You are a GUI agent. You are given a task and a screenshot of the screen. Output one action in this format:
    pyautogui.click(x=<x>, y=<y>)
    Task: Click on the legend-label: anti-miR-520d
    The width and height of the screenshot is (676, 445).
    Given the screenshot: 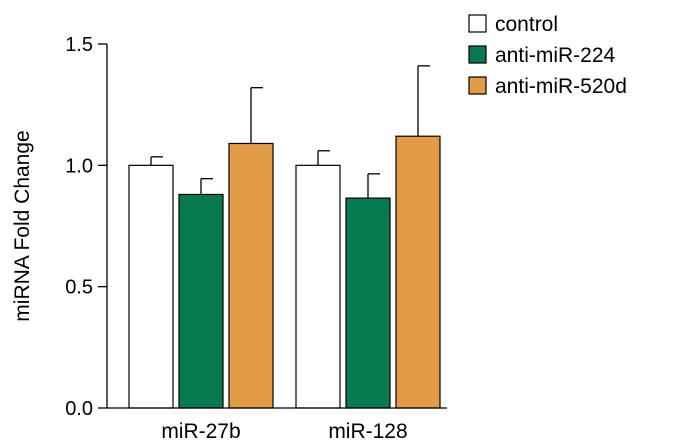 What is the action you would take?
    pyautogui.click(x=561, y=86)
    